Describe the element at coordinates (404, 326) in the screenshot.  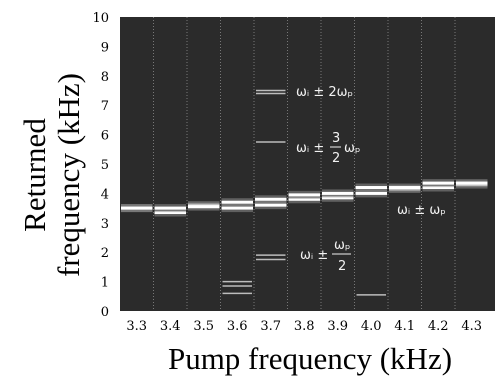
I see `x-tick-label: 4.1` at that location.